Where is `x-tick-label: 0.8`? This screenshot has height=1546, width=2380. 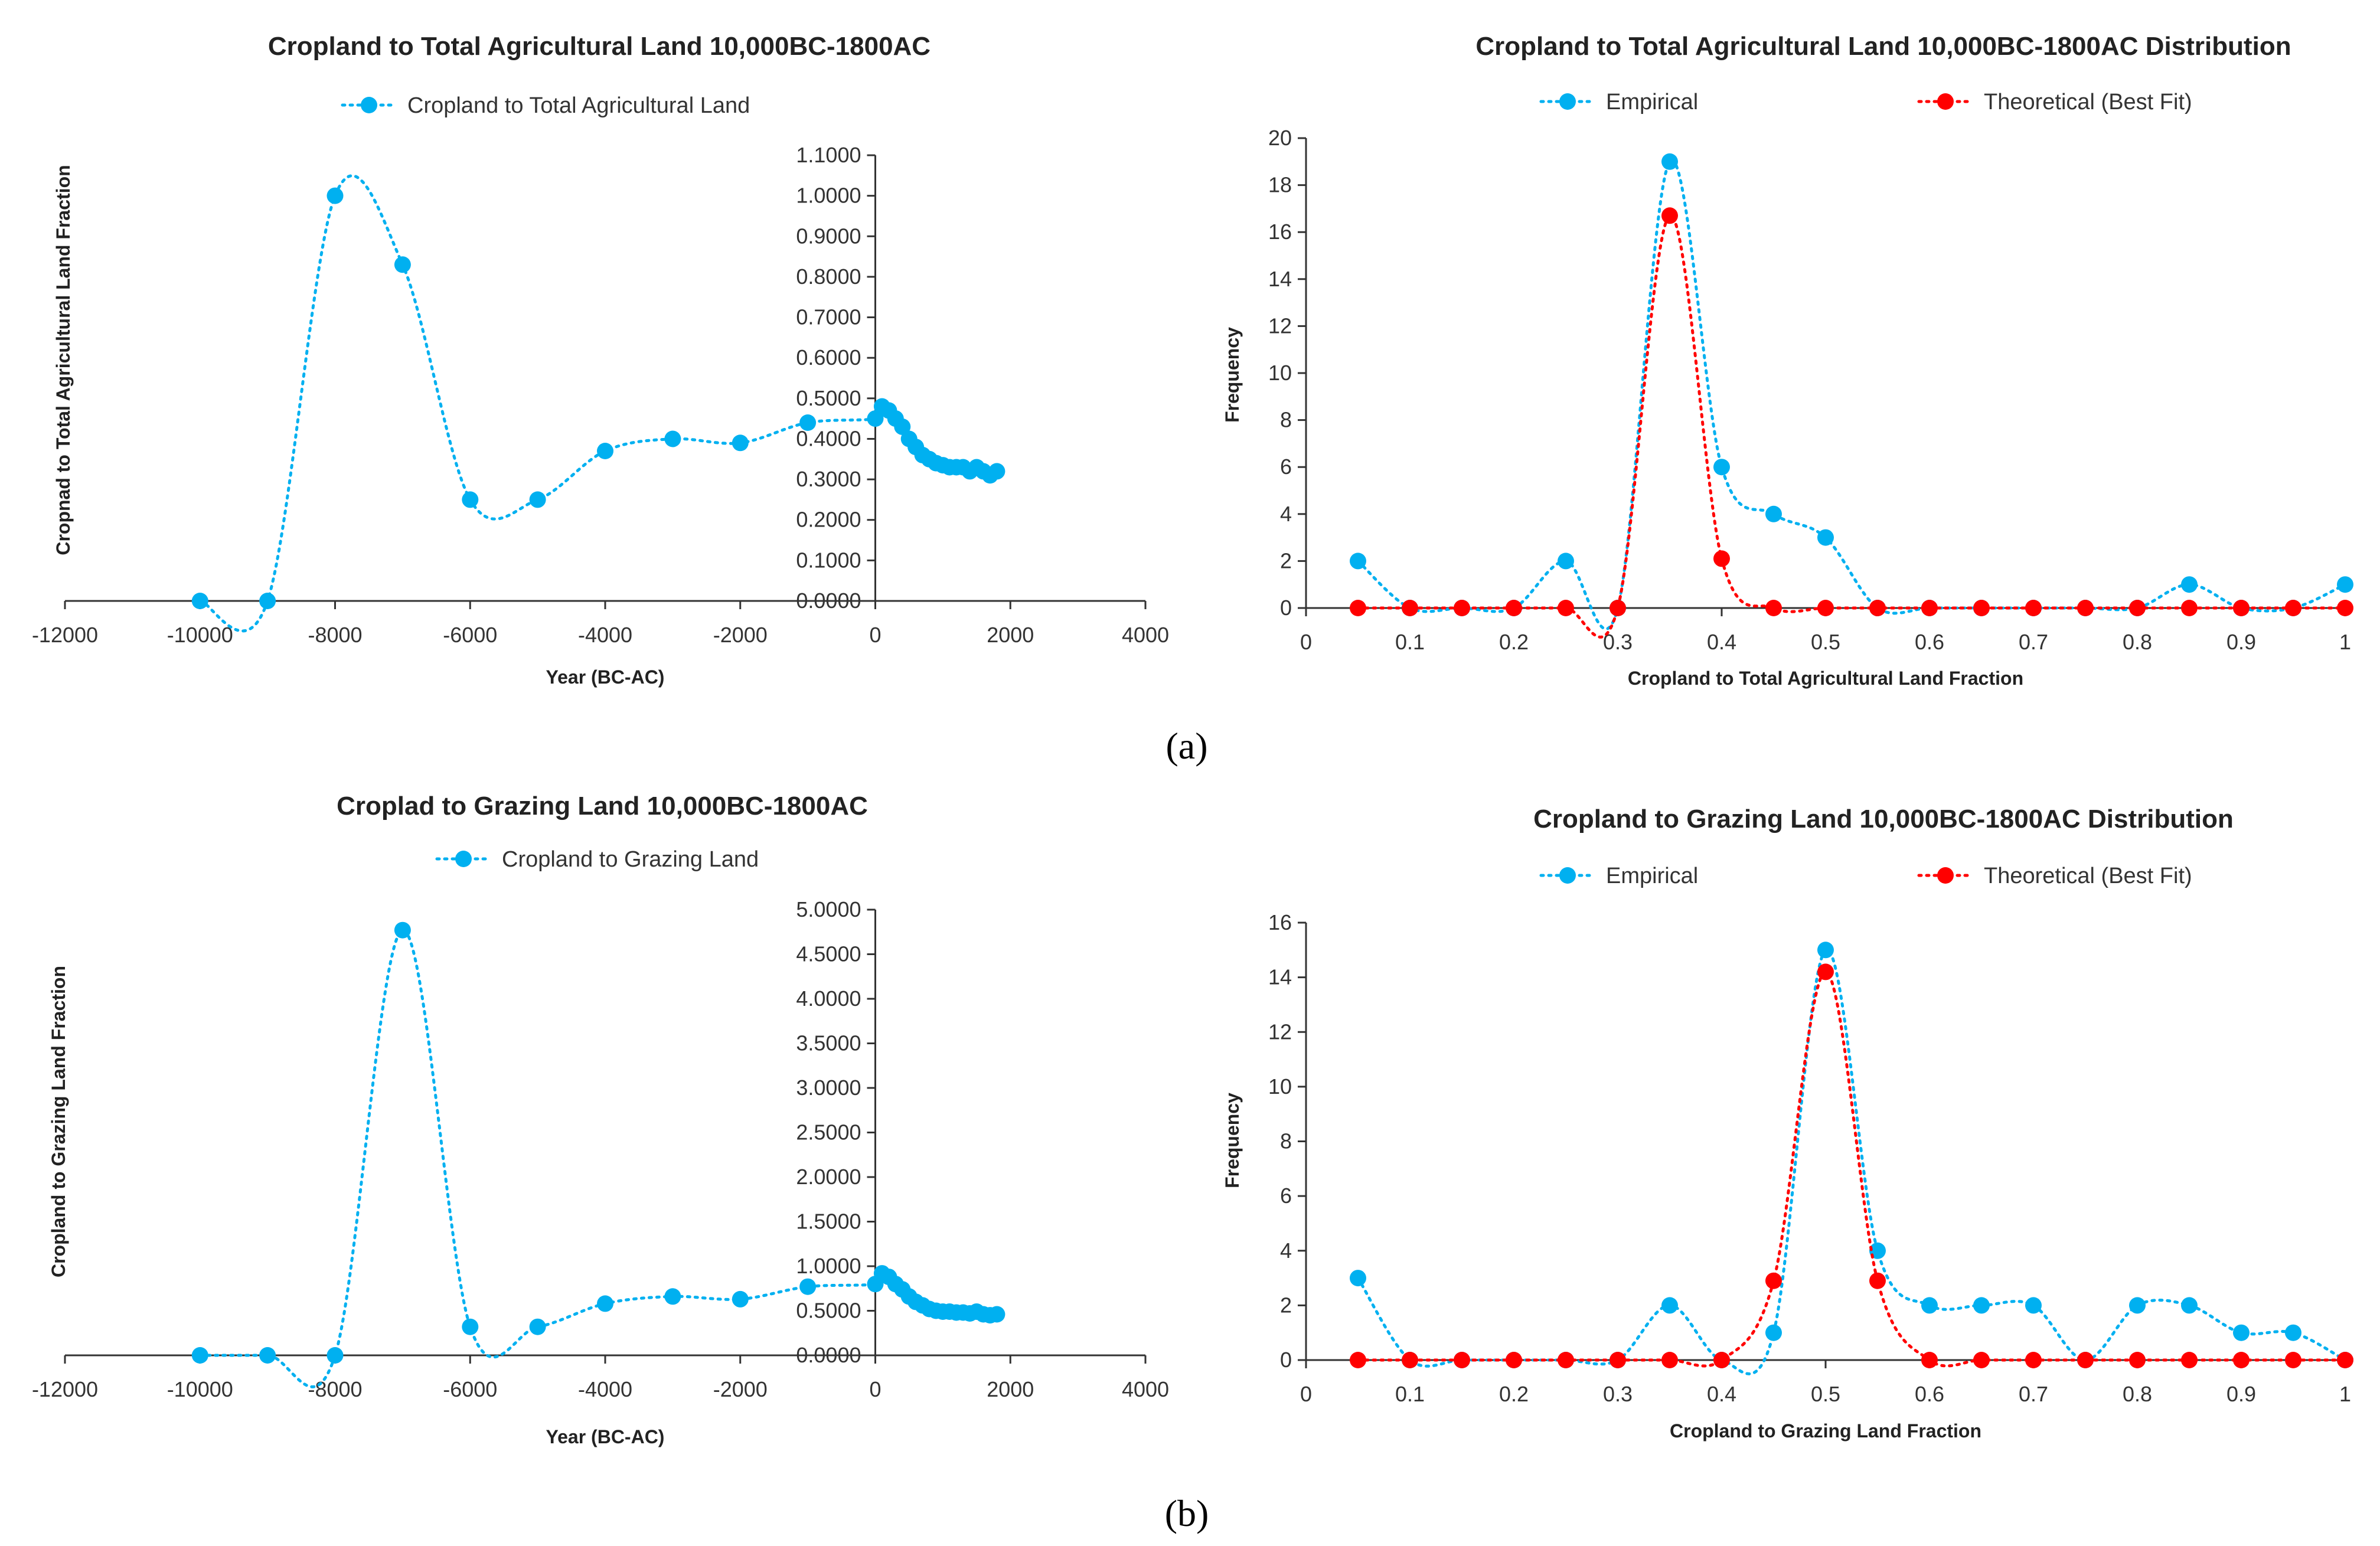 x-tick-label: 0.8 is located at coordinates (2137, 642).